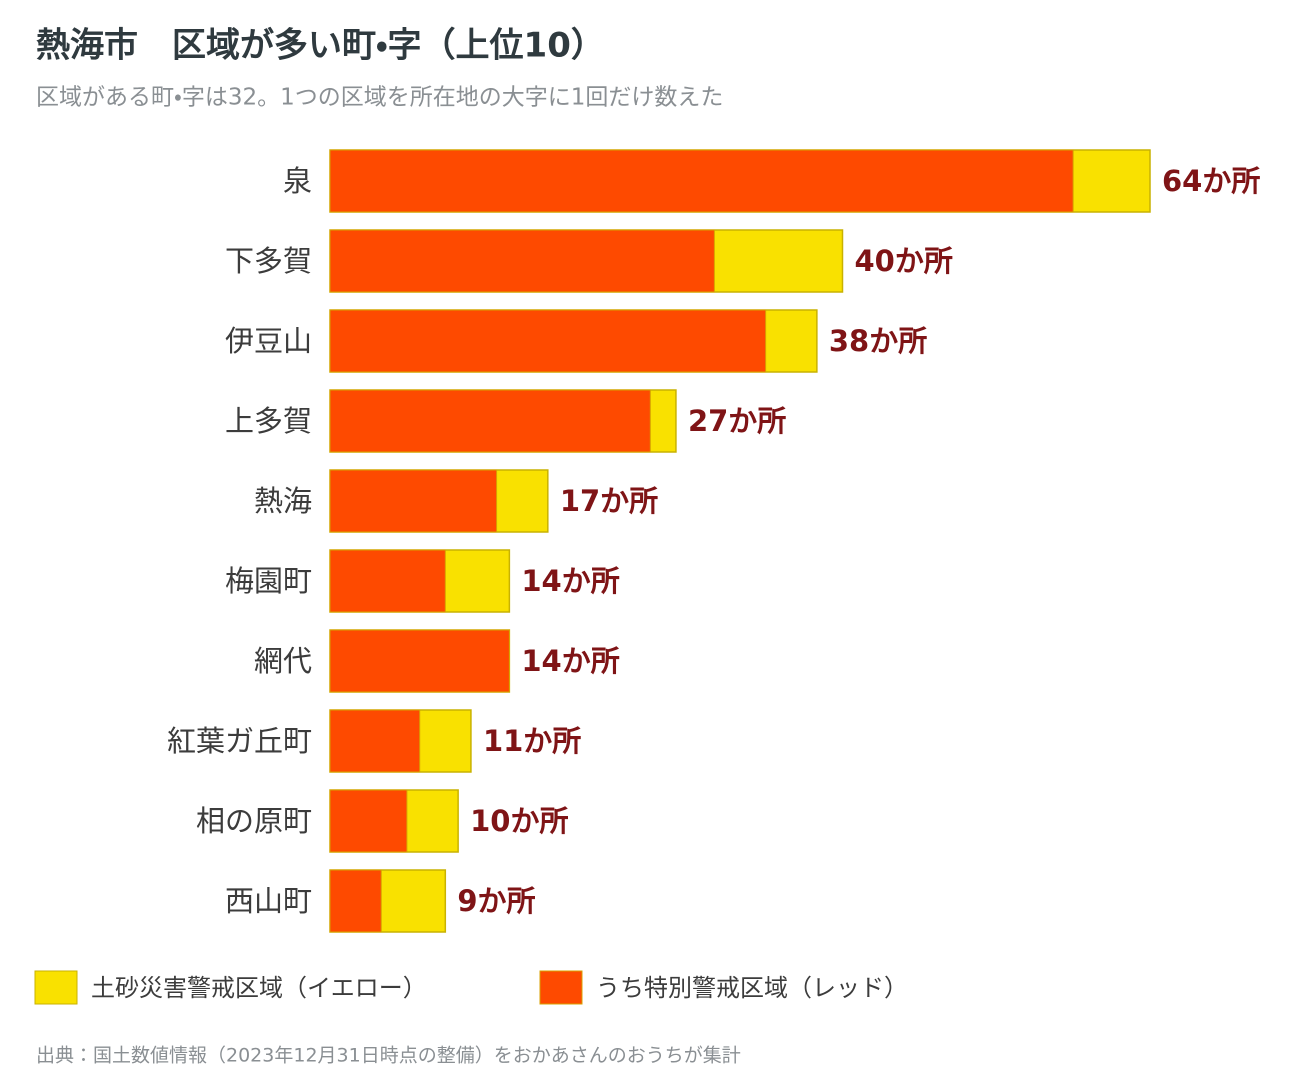 Image resolution: width=1300 pixels, height=1090 pixels. Describe the element at coordinates (1211, 181) in the screenshot. I see `value-label: 64か所` at that location.